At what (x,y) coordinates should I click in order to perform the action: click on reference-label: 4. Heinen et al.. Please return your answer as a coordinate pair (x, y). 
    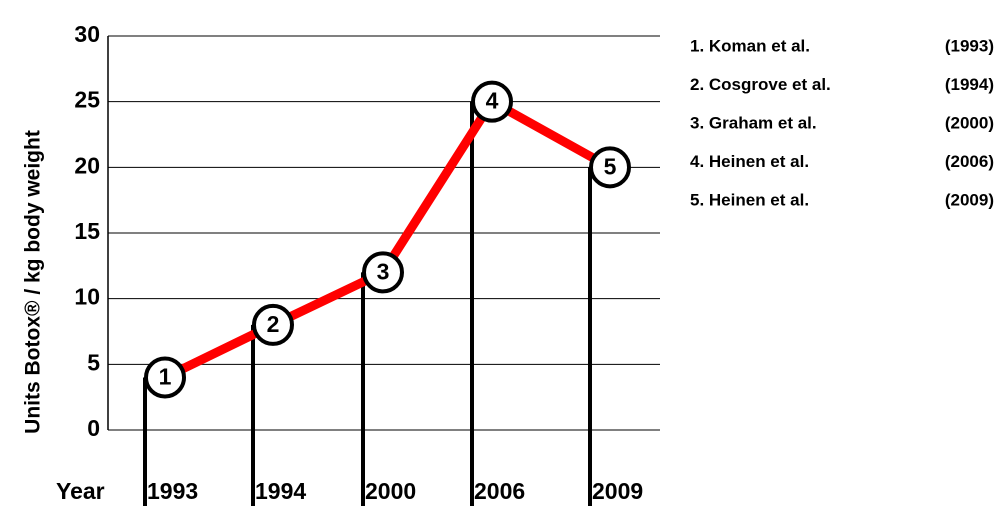
    Looking at the image, I should click on (749, 161).